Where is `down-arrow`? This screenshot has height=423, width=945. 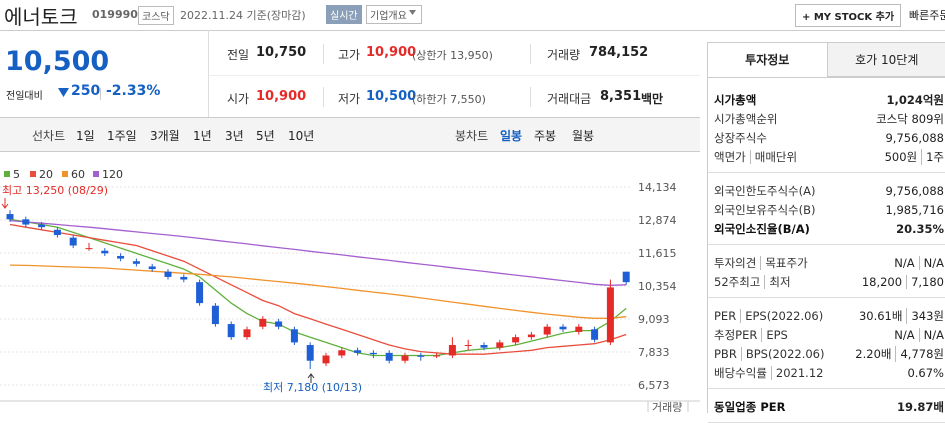 down-arrow is located at coordinates (64, 93).